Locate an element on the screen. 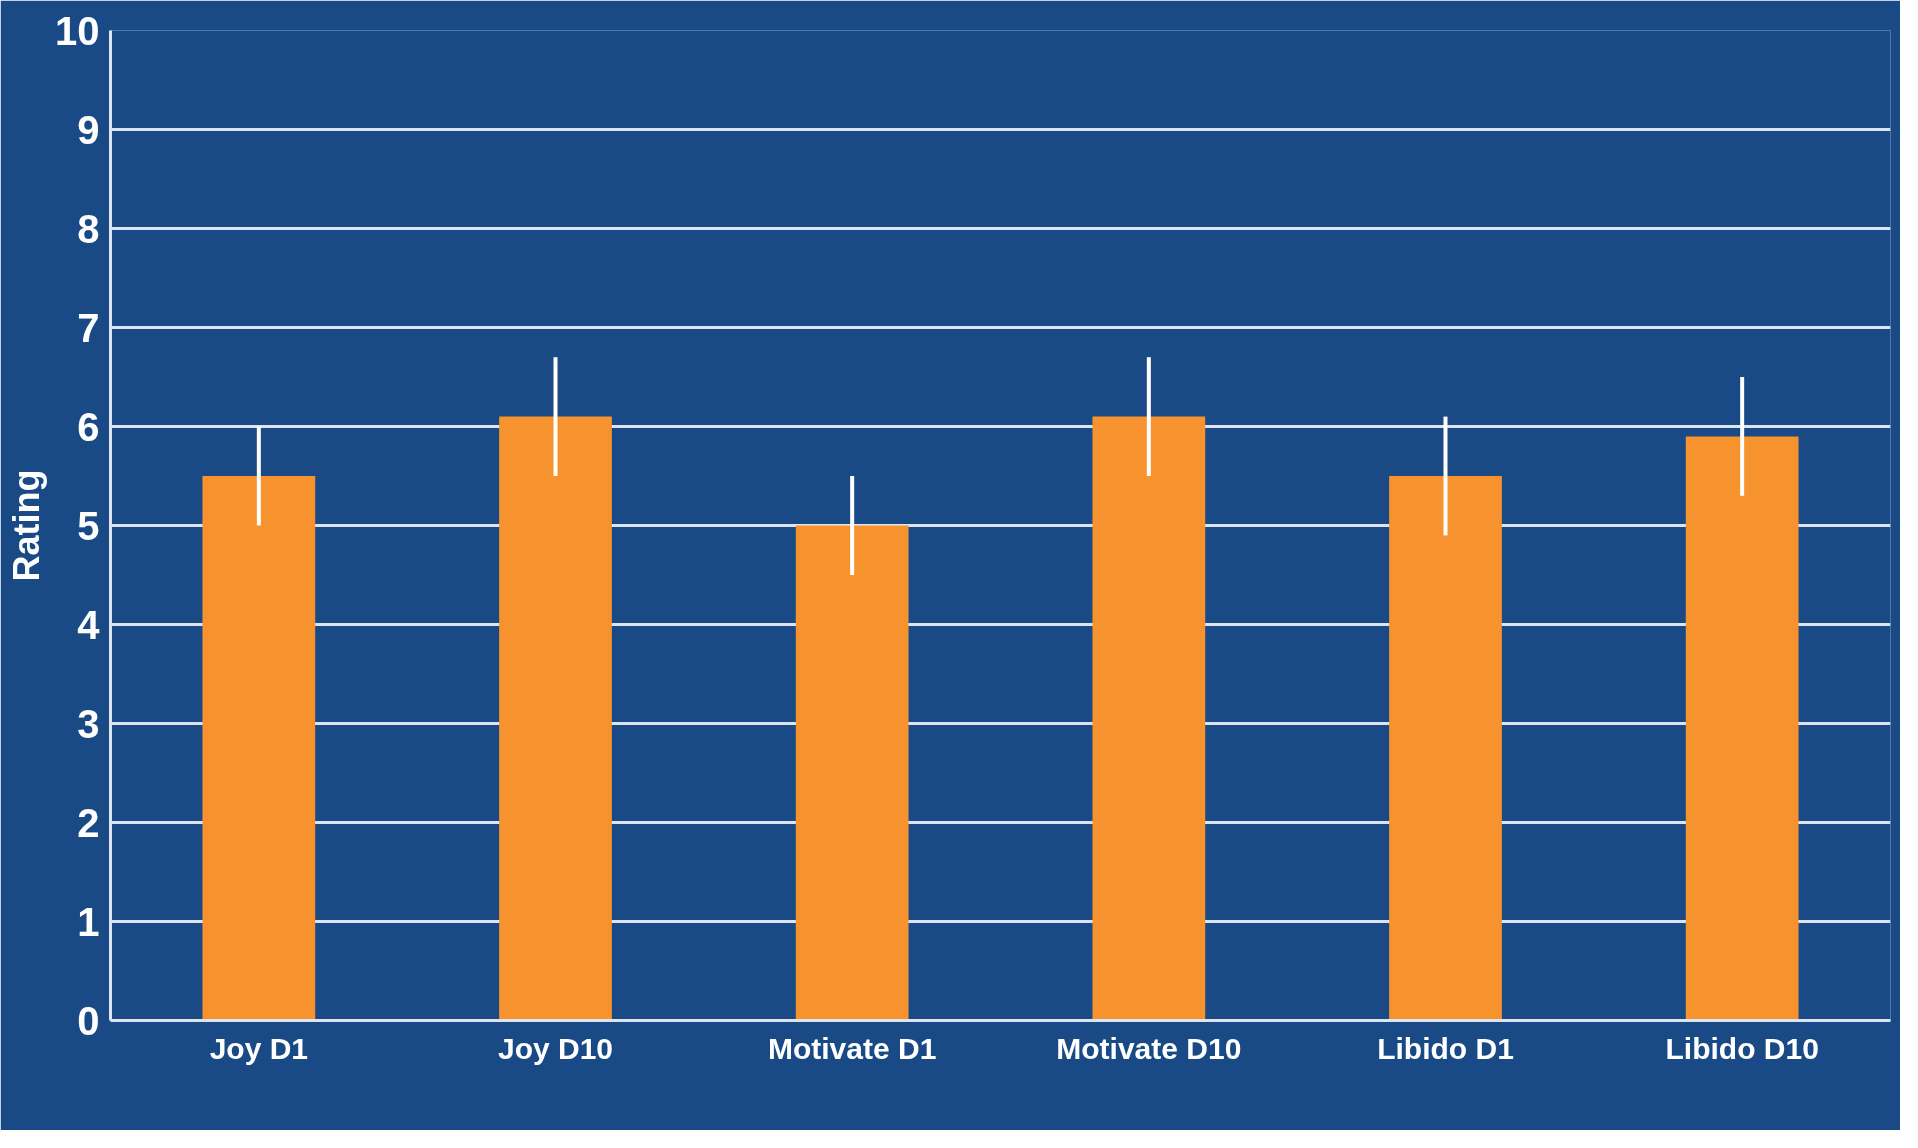 The height and width of the screenshot is (1148, 1918). y-tick-label: 8 is located at coordinates (88, 228).